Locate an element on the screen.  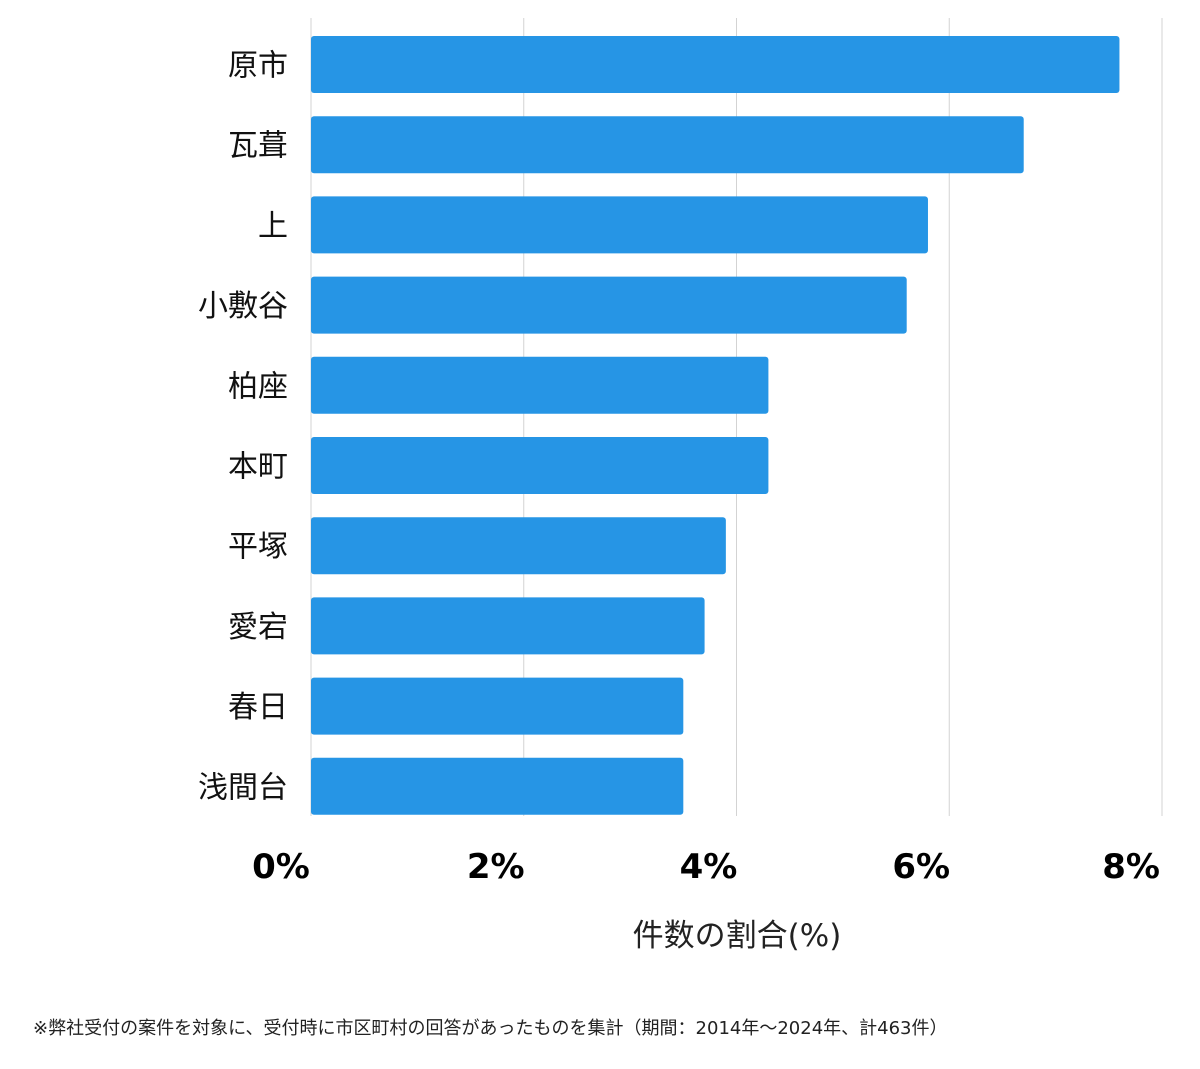
category-label: 浅間台 is located at coordinates (243, 787).